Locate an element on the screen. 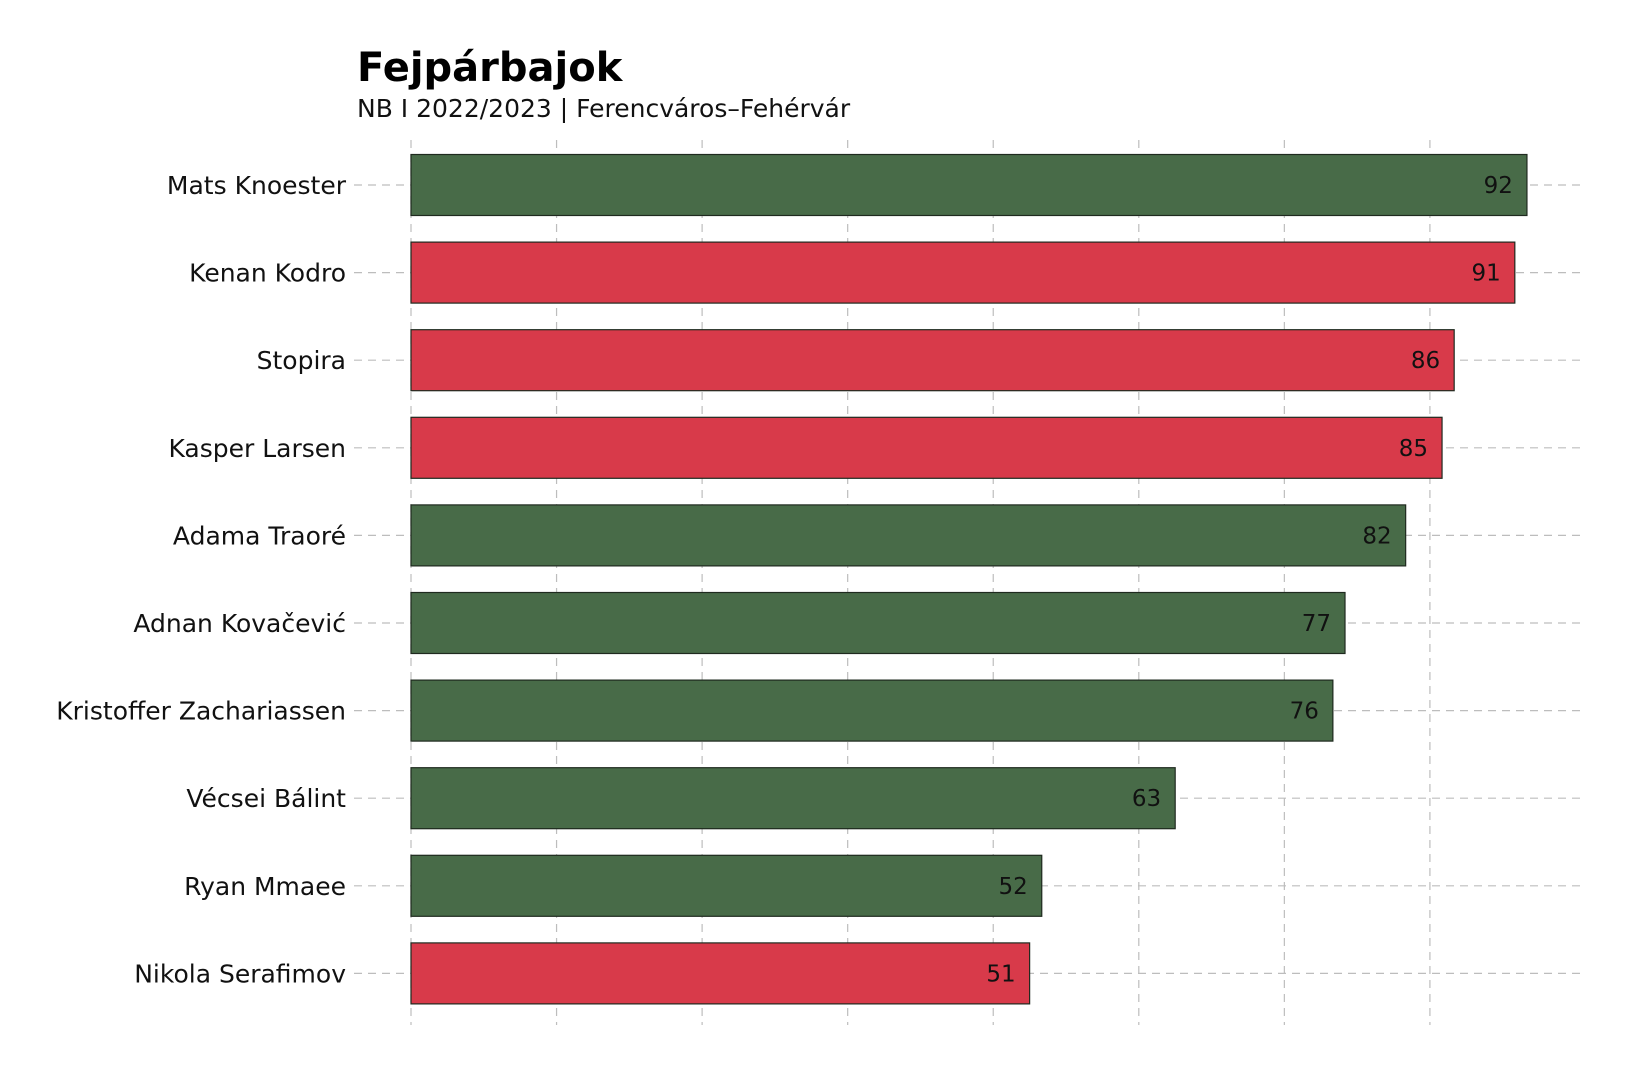 This screenshot has height=1080, width=1630. category-label: Stopira is located at coordinates (301, 360).